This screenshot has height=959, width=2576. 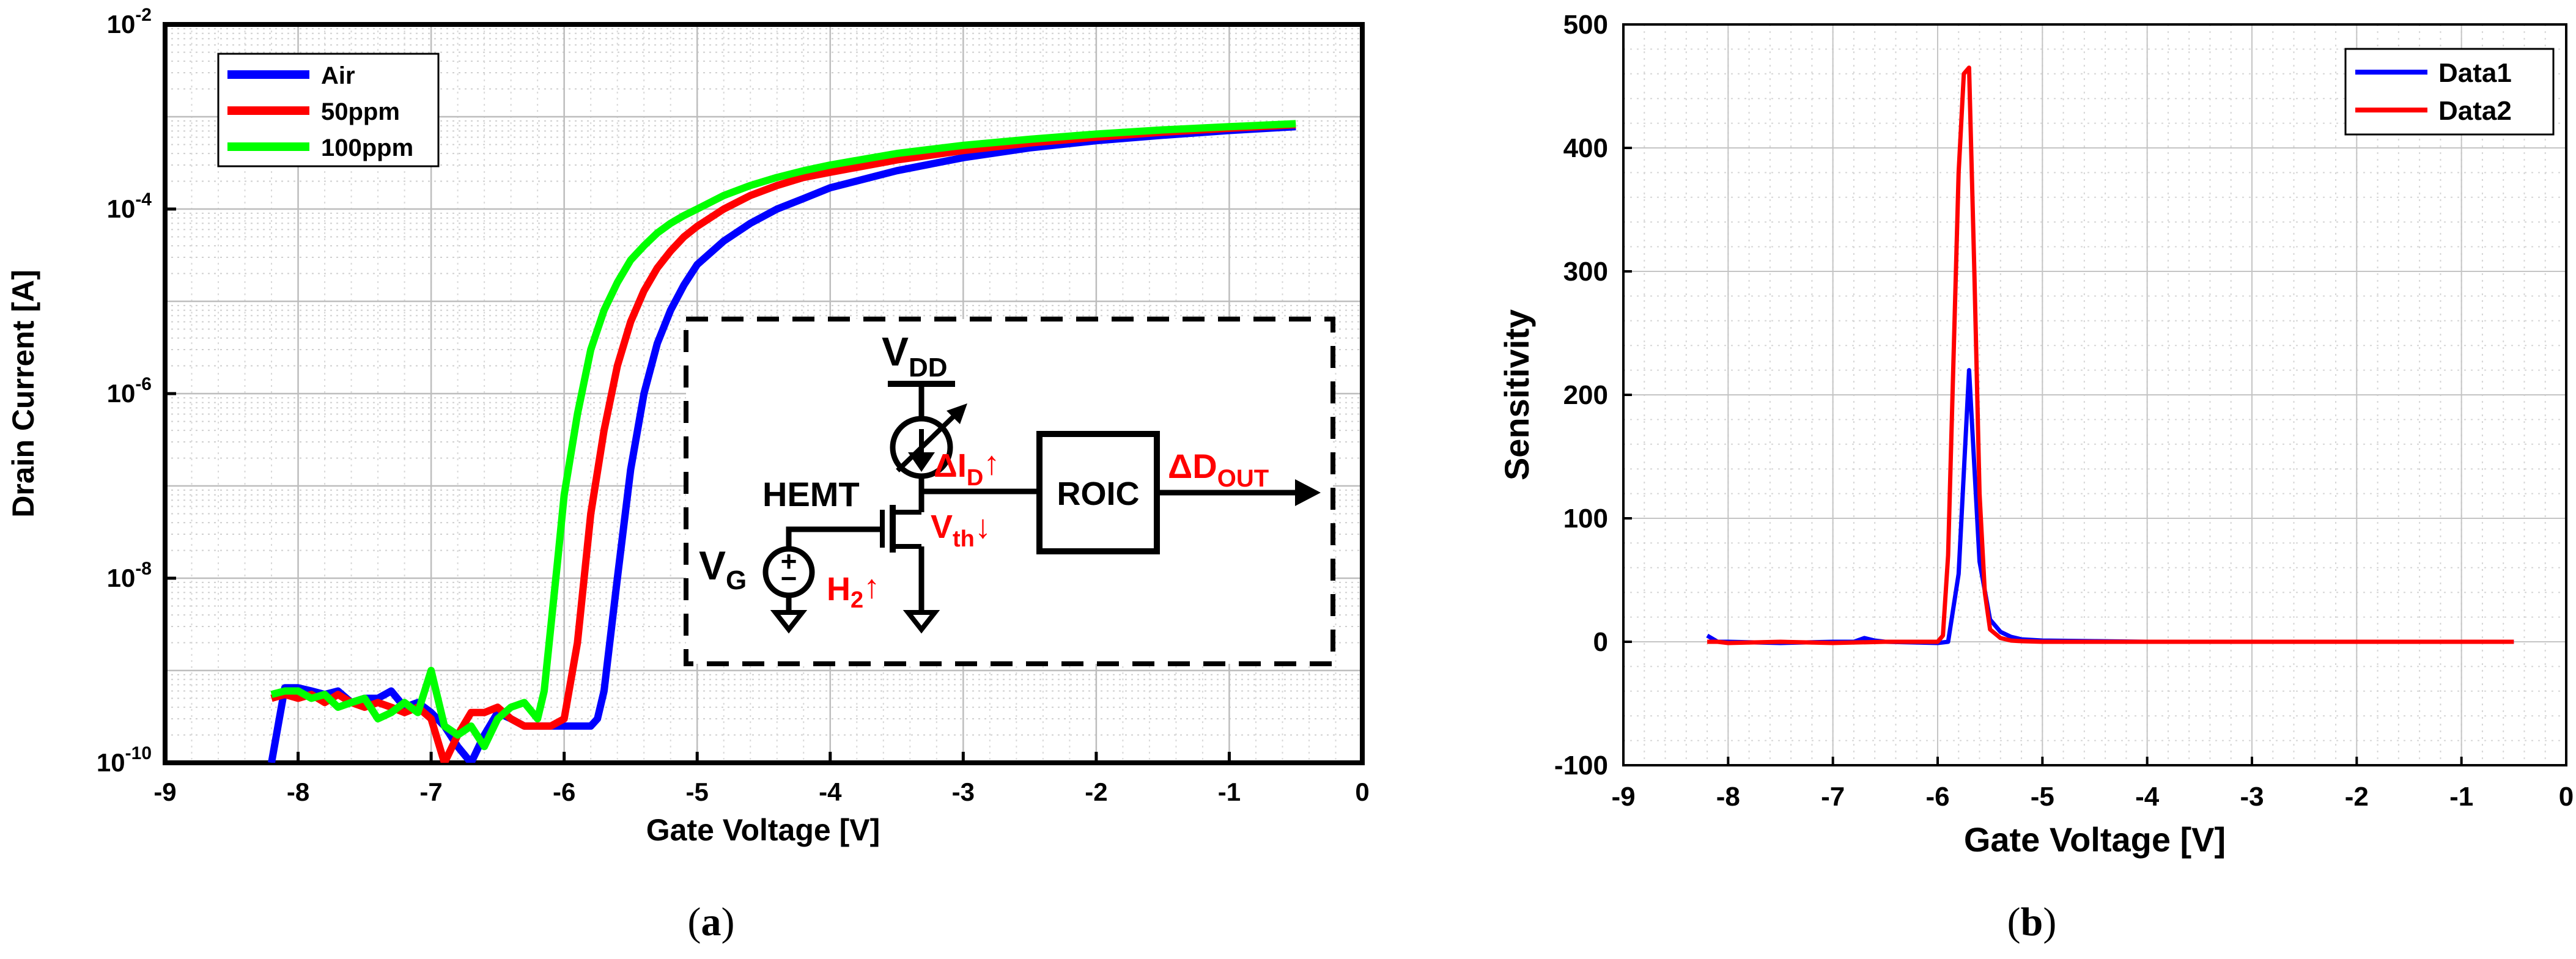 What do you see at coordinates (789, 578) in the screenshot?
I see `vg-minus-sign: −` at bounding box center [789, 578].